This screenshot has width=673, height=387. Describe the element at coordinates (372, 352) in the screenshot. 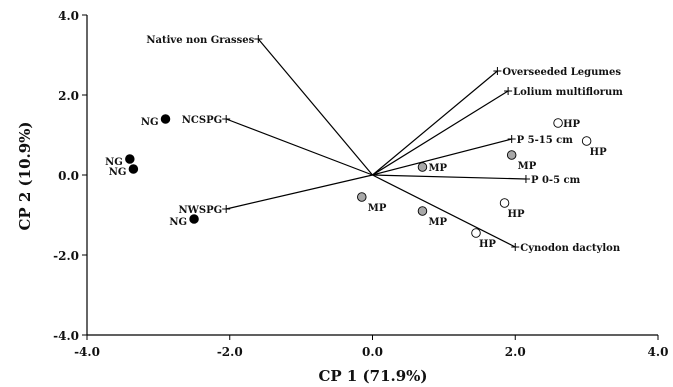

I see `x-tick-label: 0.0` at that location.